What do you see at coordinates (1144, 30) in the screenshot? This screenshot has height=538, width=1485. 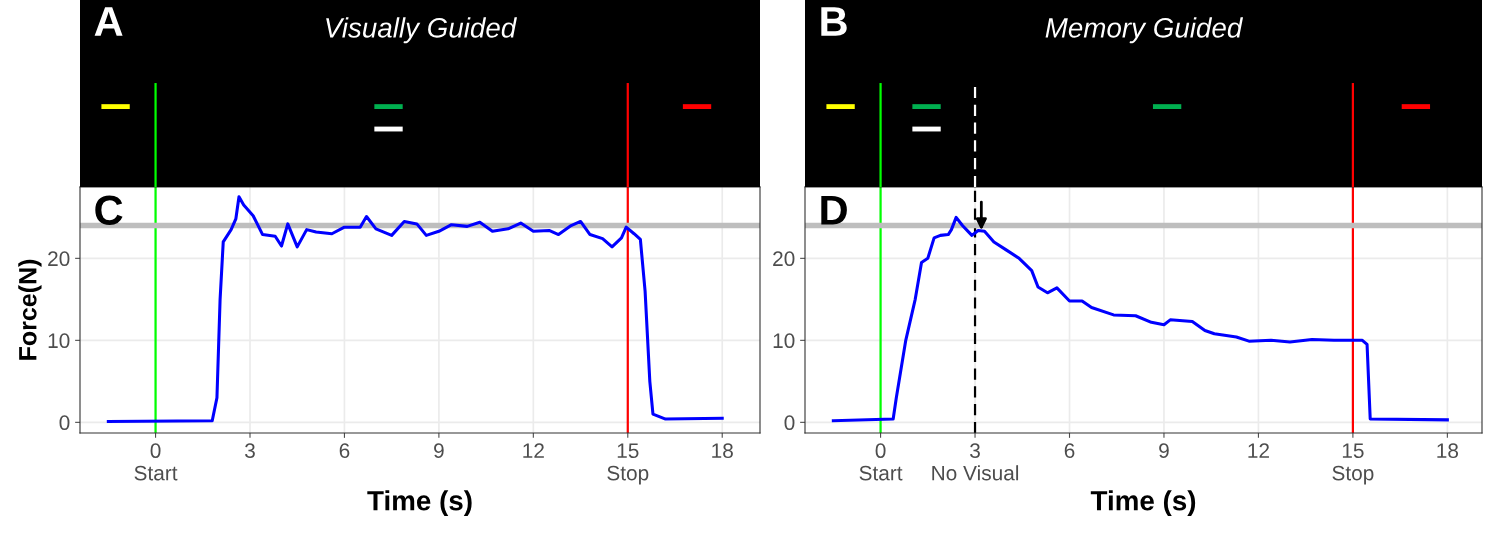 I see `chart-title: Memory Guided` at bounding box center [1144, 30].